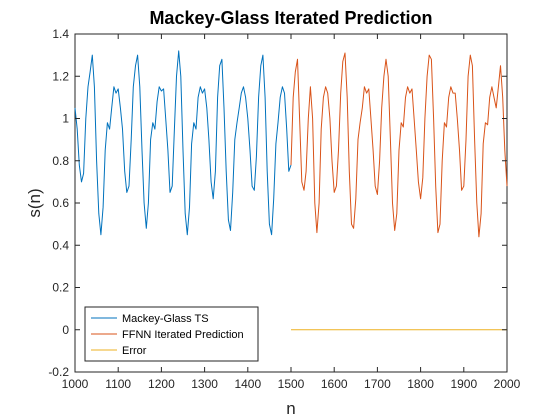  What do you see at coordinates (75, 384) in the screenshot?
I see `x-tick-label: 1000` at bounding box center [75, 384].